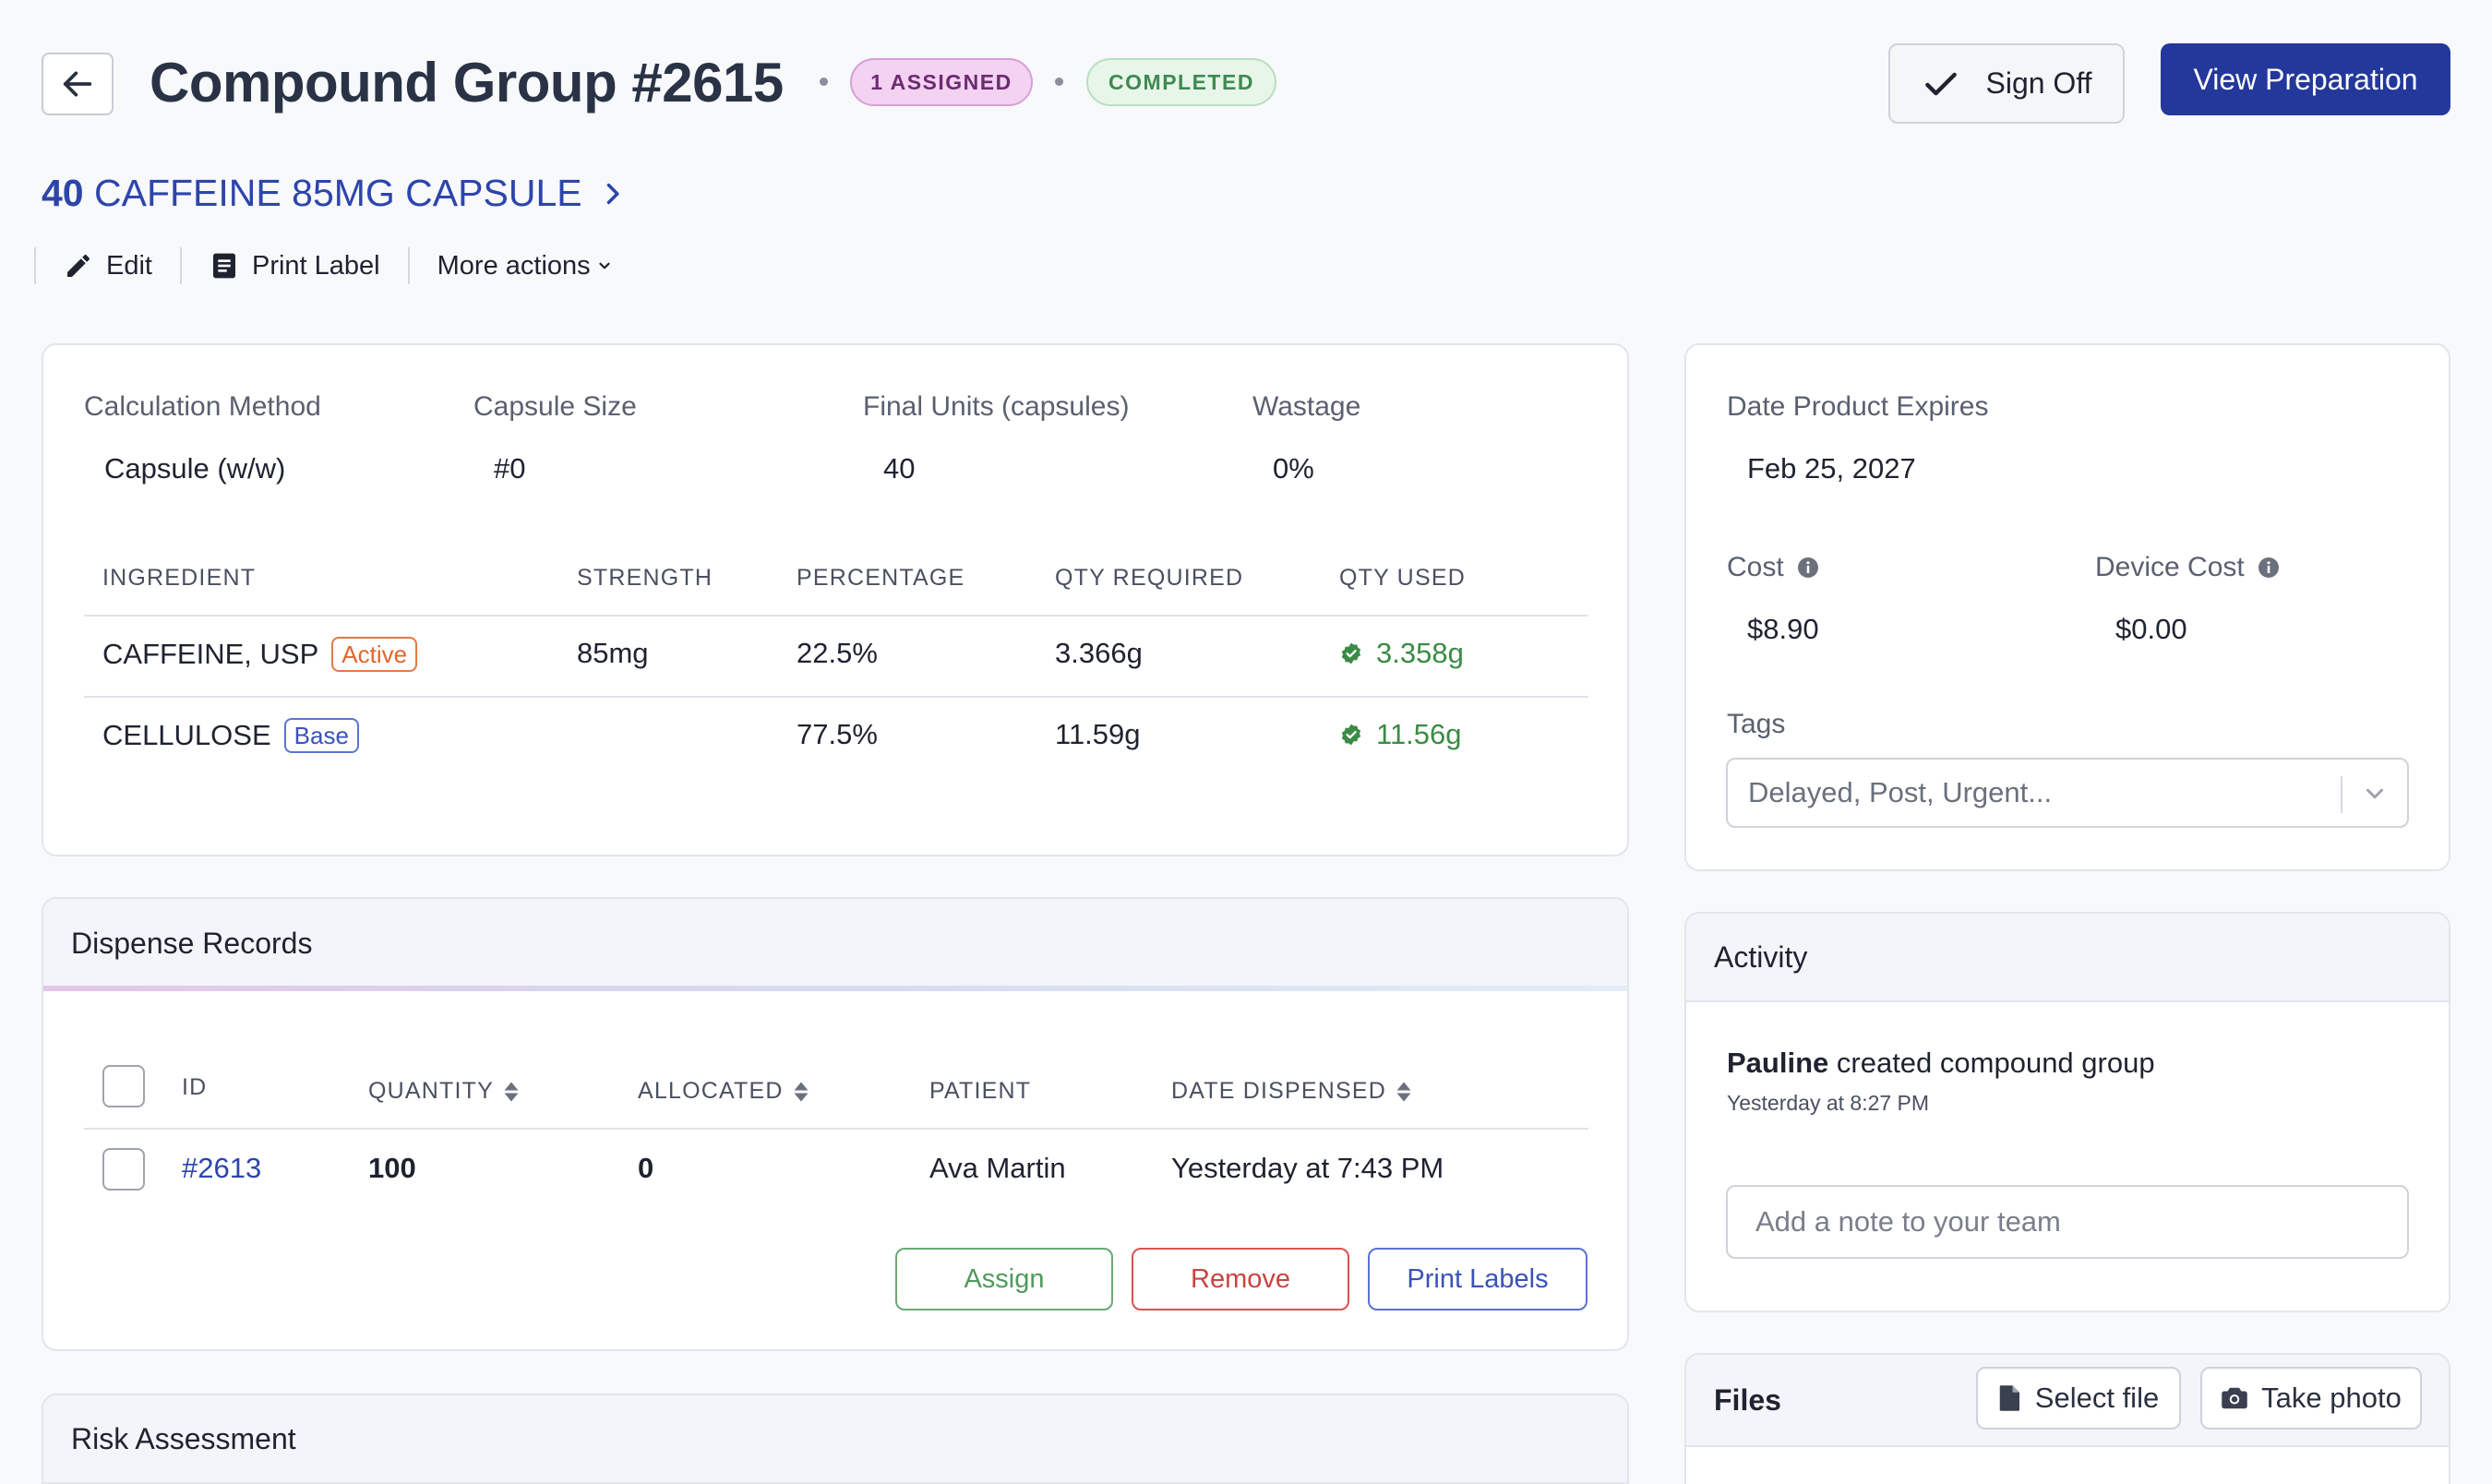 The width and height of the screenshot is (2492, 1484). I want to click on dispense-patient-cell: Ava Martin, so click(998, 1168).